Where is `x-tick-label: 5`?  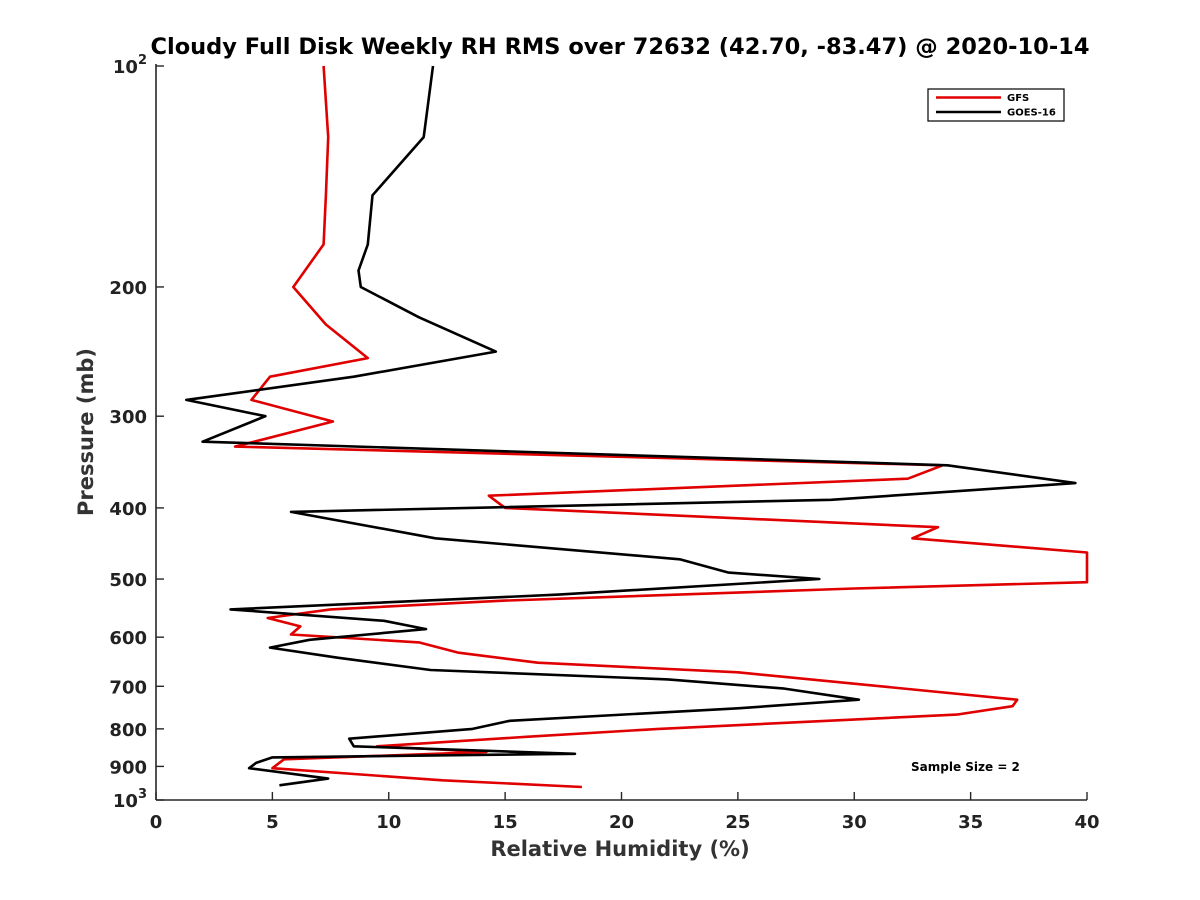
x-tick-label: 5 is located at coordinates (272, 822).